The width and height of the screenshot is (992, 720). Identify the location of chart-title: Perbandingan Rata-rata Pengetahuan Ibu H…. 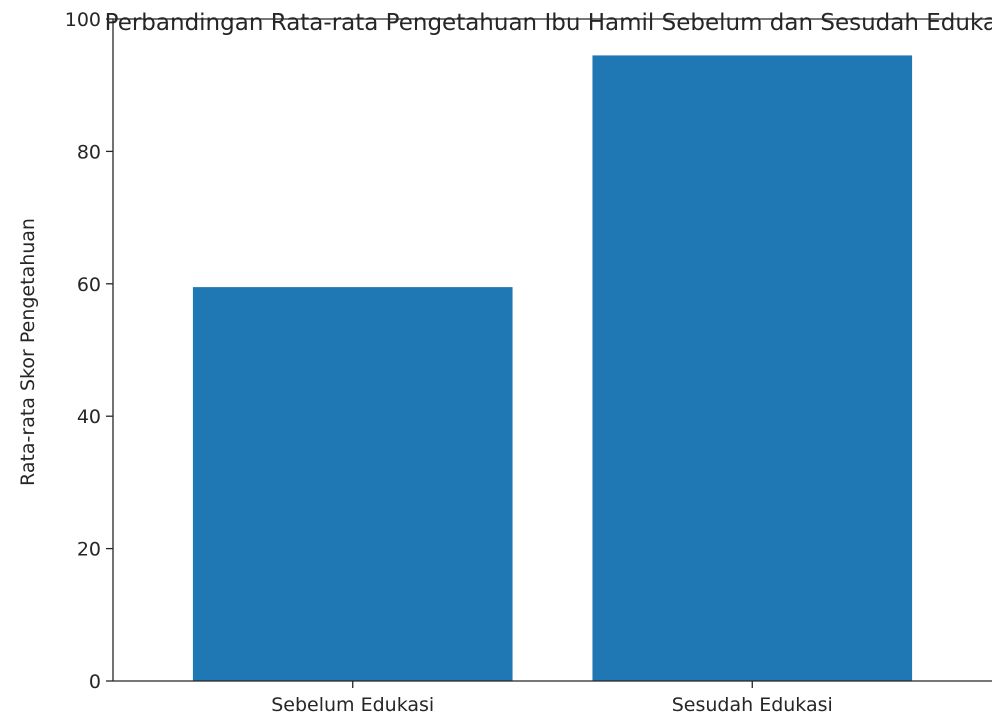
(548, 23).